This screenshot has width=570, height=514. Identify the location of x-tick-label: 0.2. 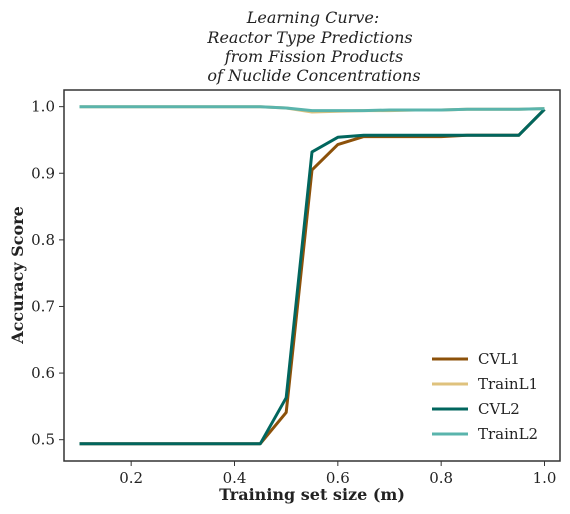
(131, 478).